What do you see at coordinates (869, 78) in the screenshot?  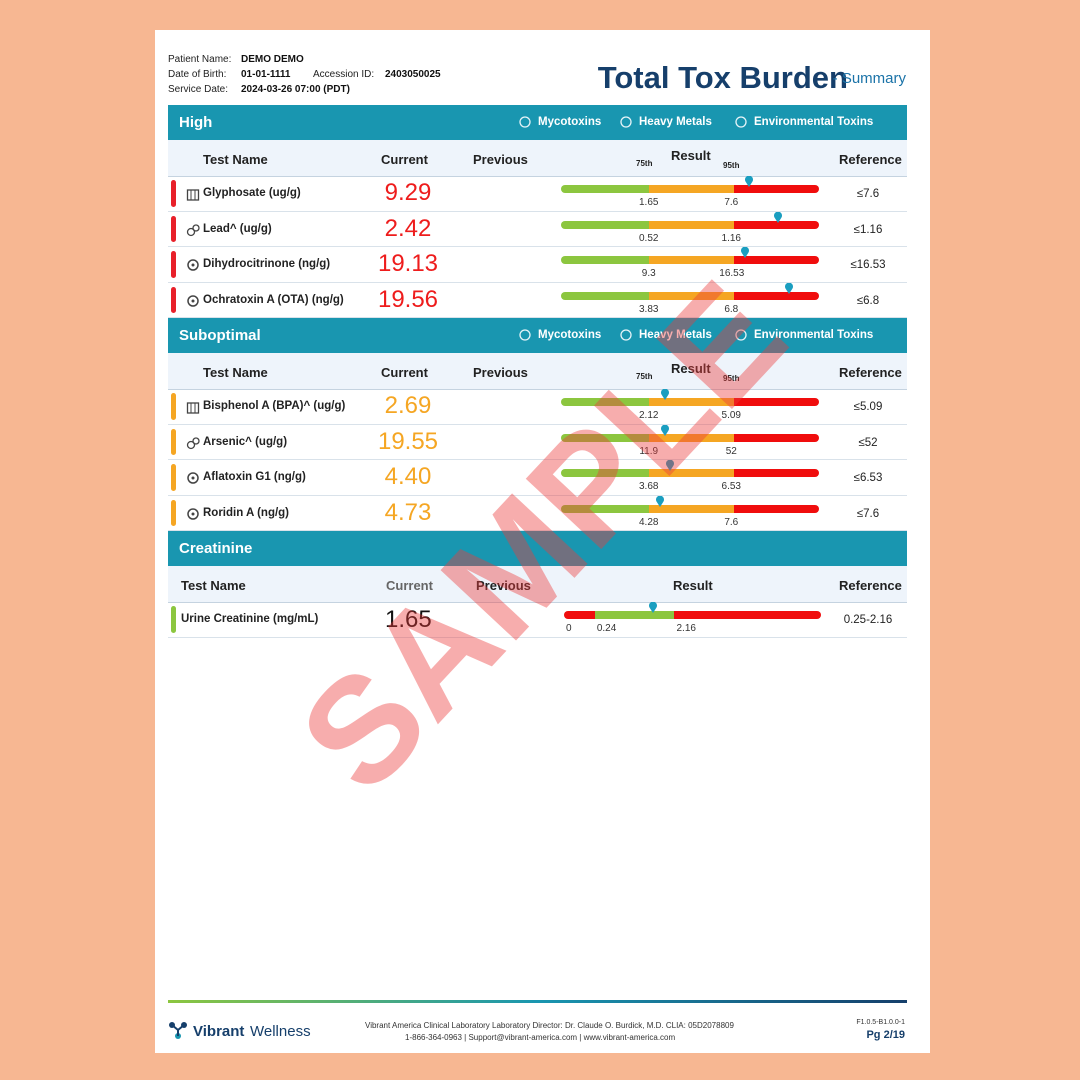 I see `subtitle: - Summary` at bounding box center [869, 78].